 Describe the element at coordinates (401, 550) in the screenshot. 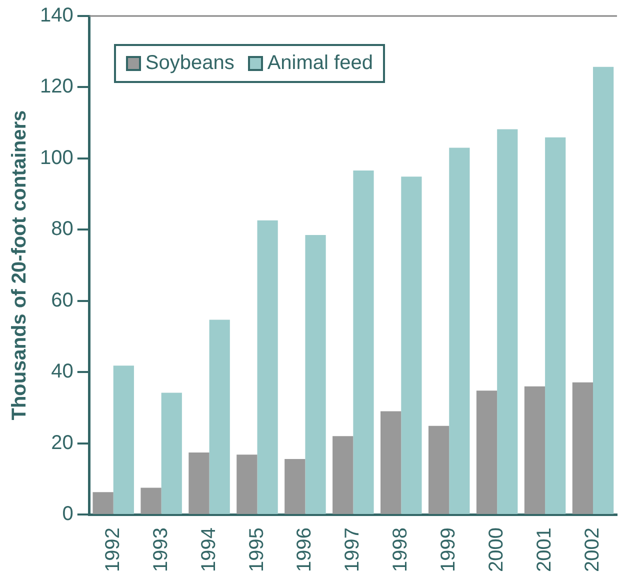

I see `x-tick-label: 1998` at that location.